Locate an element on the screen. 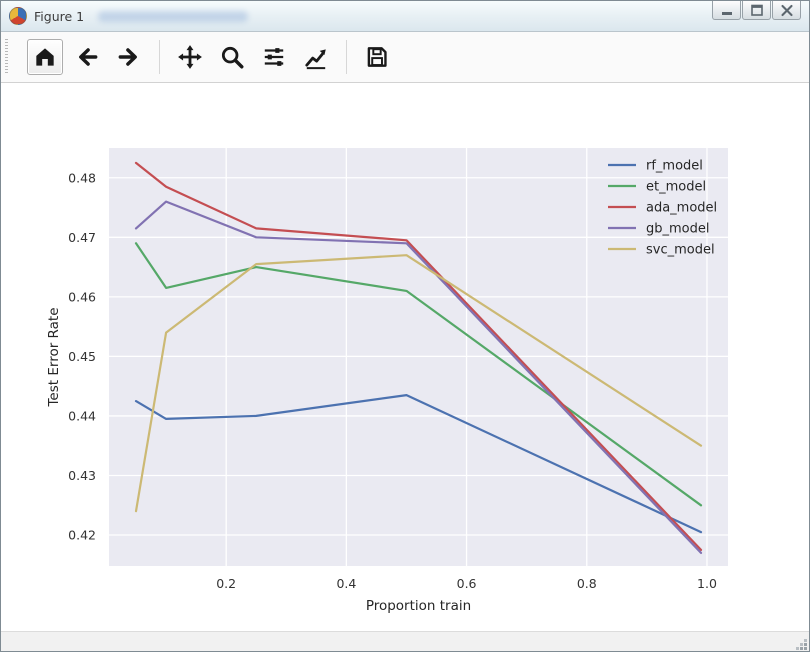 This screenshot has height=652, width=810. save-icon is located at coordinates (377, 57).